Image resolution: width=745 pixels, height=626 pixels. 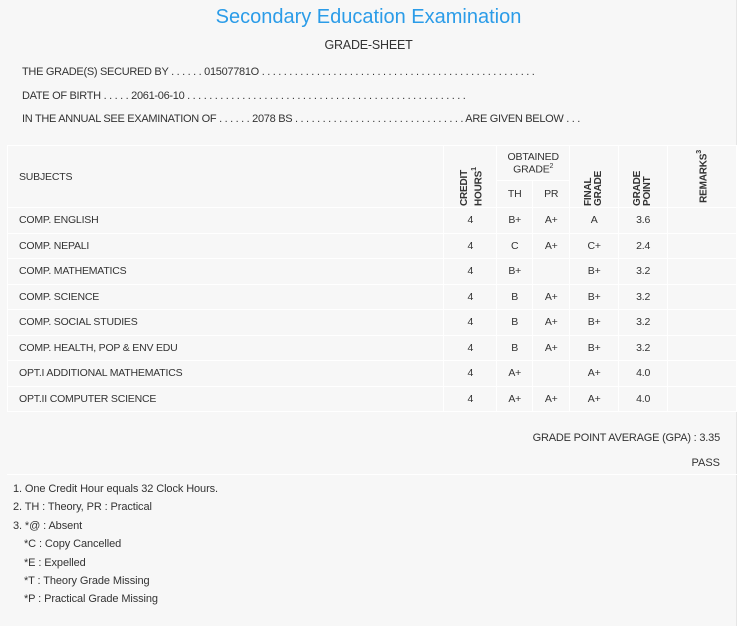 What do you see at coordinates (225, 220) in the screenshot?
I see `cell-subject: COMP. ENGLISH` at bounding box center [225, 220].